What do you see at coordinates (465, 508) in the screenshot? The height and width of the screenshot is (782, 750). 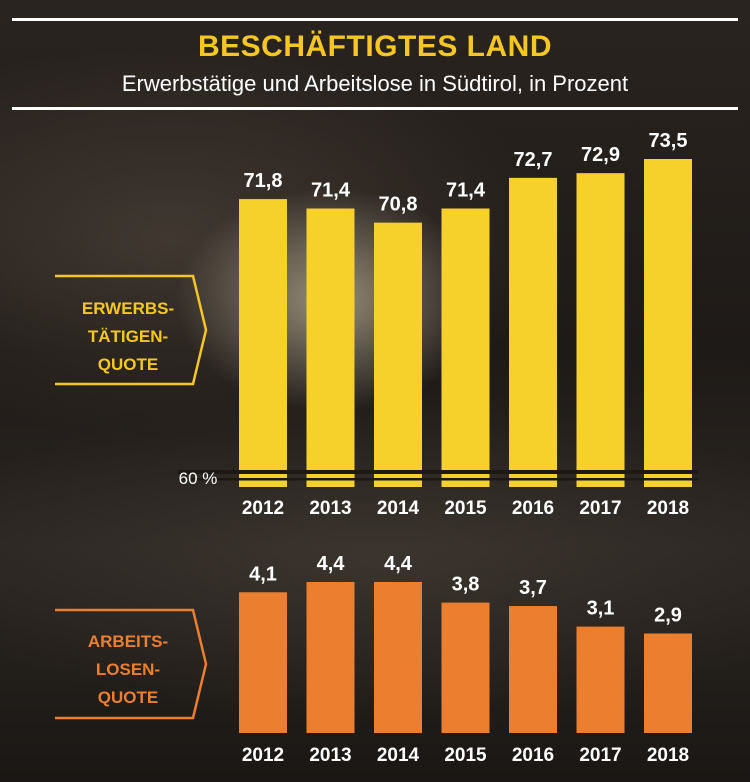 I see `employment-year-label: 2015` at bounding box center [465, 508].